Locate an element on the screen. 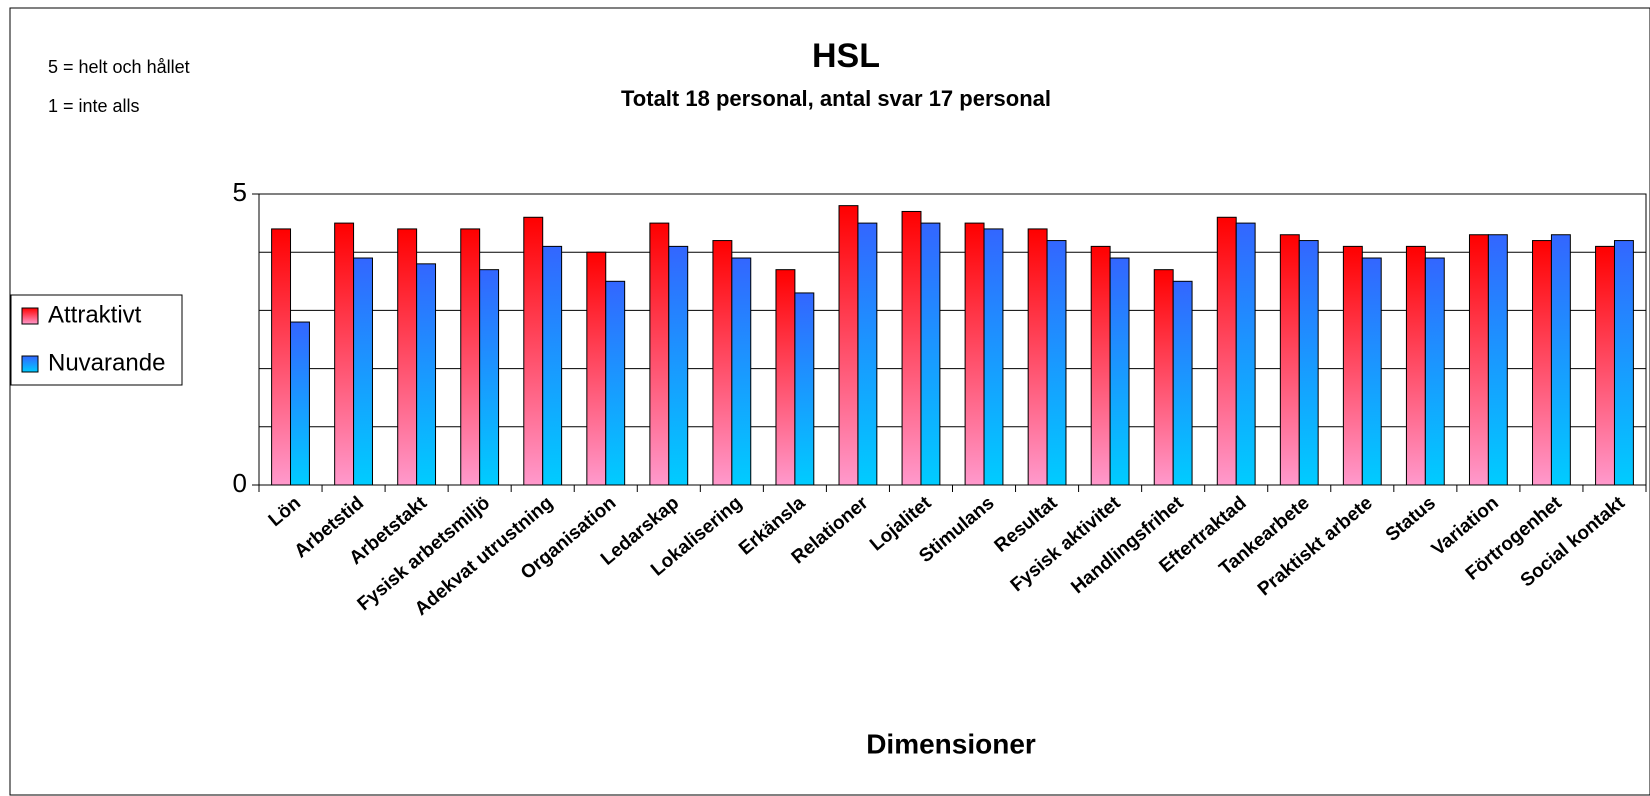  x-axis-label: Dimensioner is located at coordinates (951, 743).